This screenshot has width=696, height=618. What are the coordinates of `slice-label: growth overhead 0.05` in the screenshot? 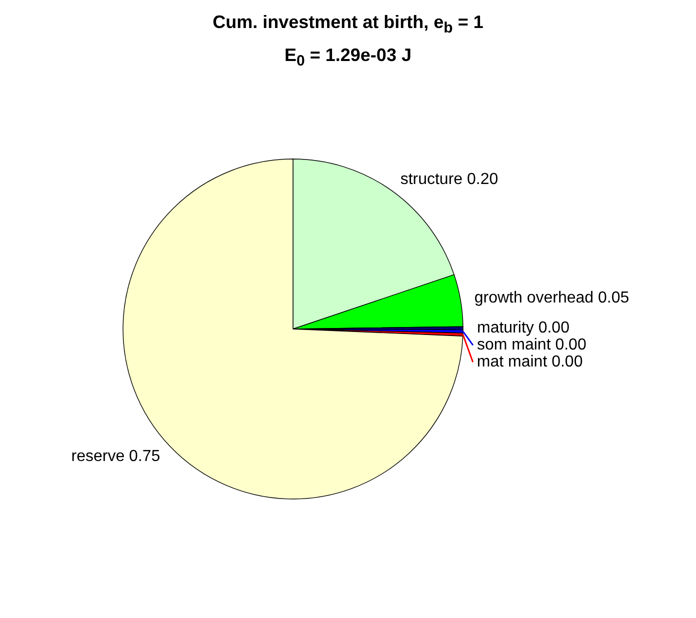 It's located at (552, 298).